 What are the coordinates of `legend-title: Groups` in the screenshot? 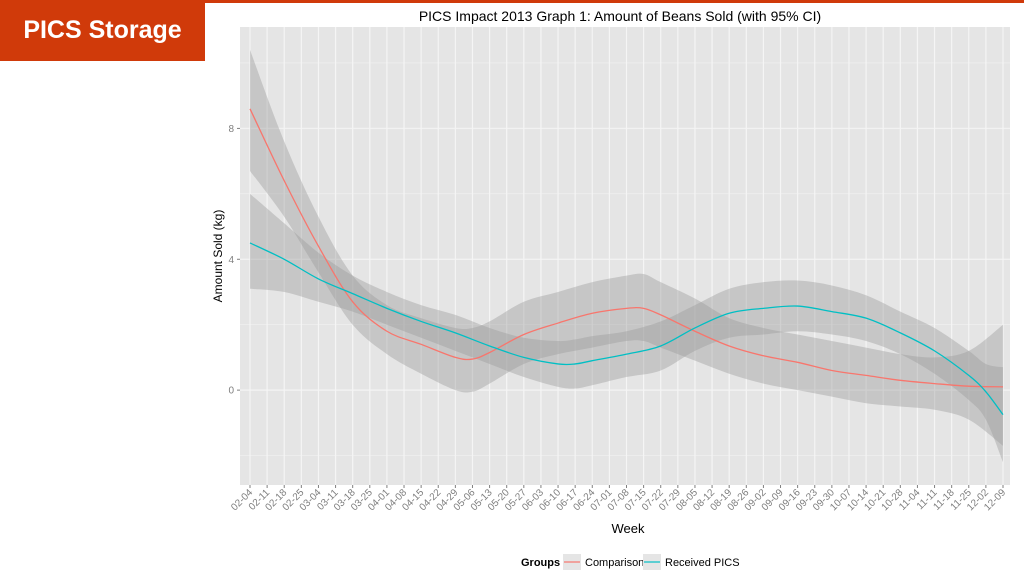 It's located at (540, 563).